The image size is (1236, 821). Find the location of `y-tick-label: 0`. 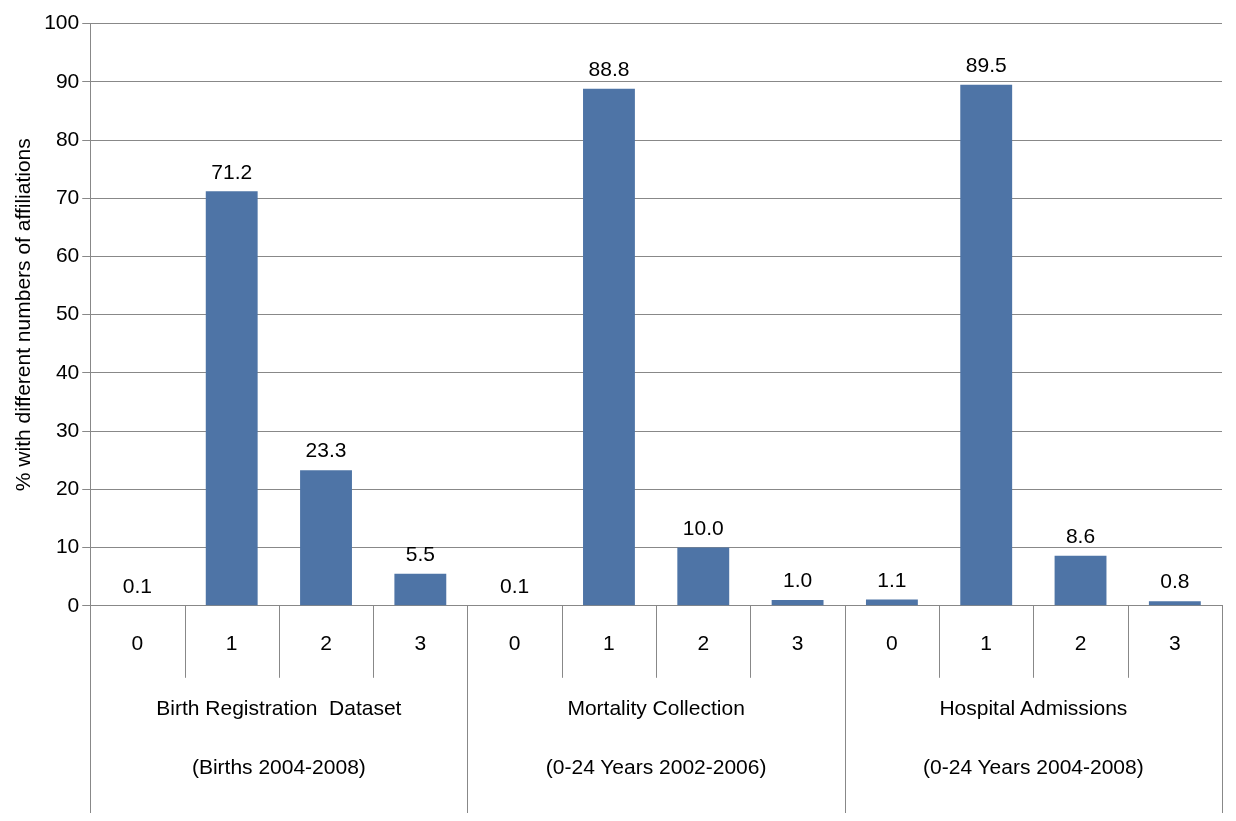

y-tick-label: 0 is located at coordinates (73, 604).